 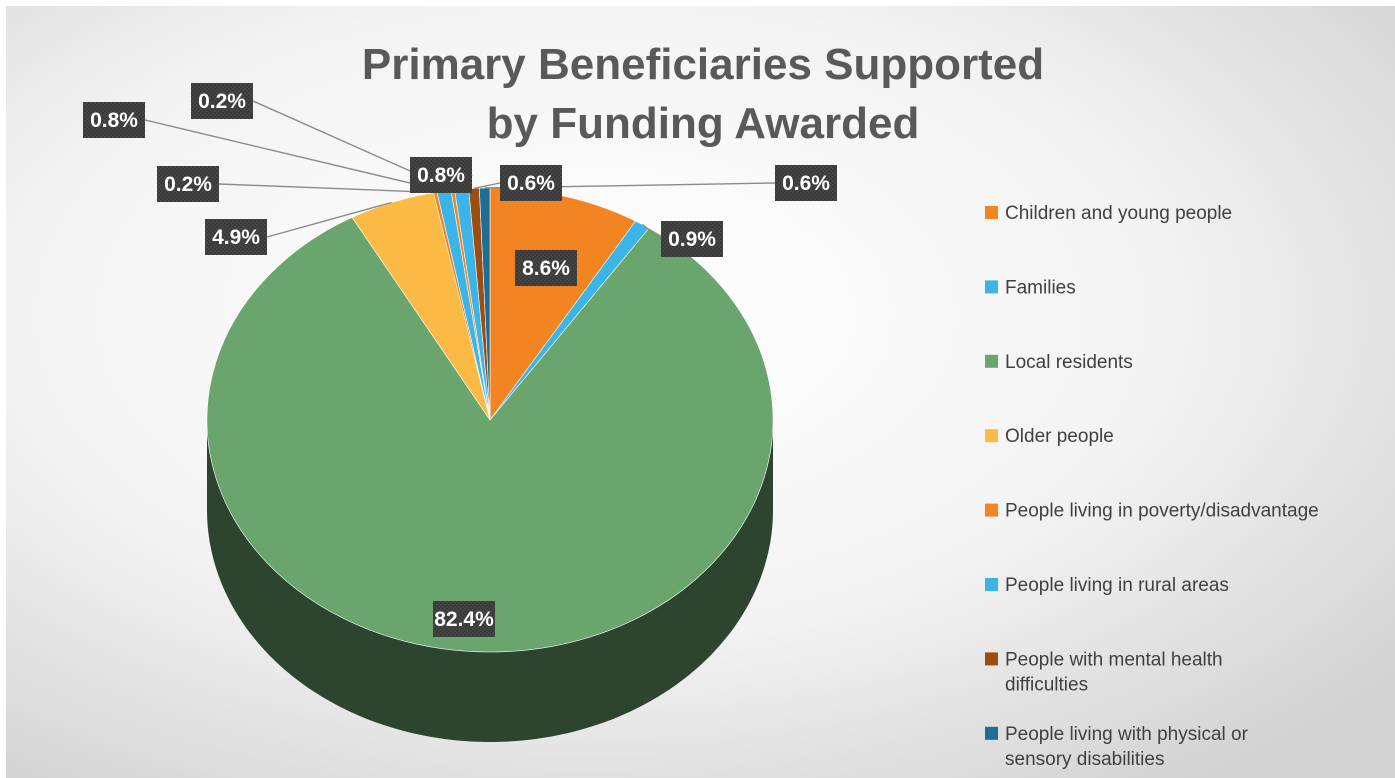 I want to click on legend-item: Older people, so click(x=1049, y=436).